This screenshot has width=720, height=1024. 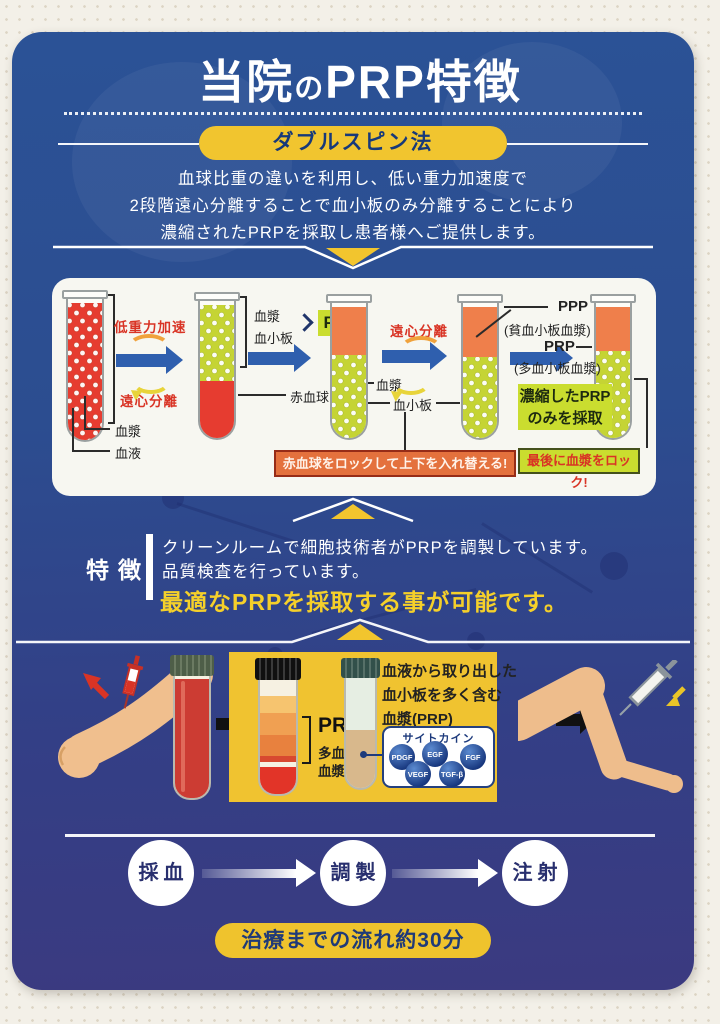 What do you see at coordinates (353, 631) in the screenshot?
I see `up-arrow-wide-icon` at bounding box center [353, 631].